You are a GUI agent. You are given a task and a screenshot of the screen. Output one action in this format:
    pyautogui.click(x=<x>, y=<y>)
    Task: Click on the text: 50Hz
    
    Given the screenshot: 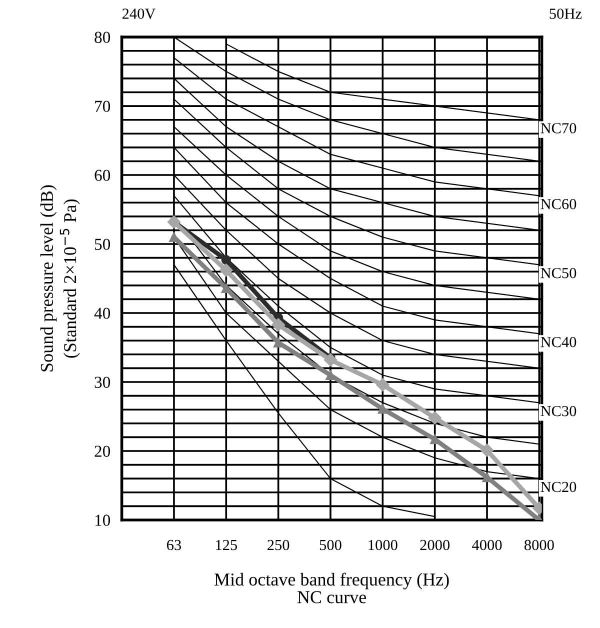 What is the action you would take?
    pyautogui.click(x=566, y=13)
    